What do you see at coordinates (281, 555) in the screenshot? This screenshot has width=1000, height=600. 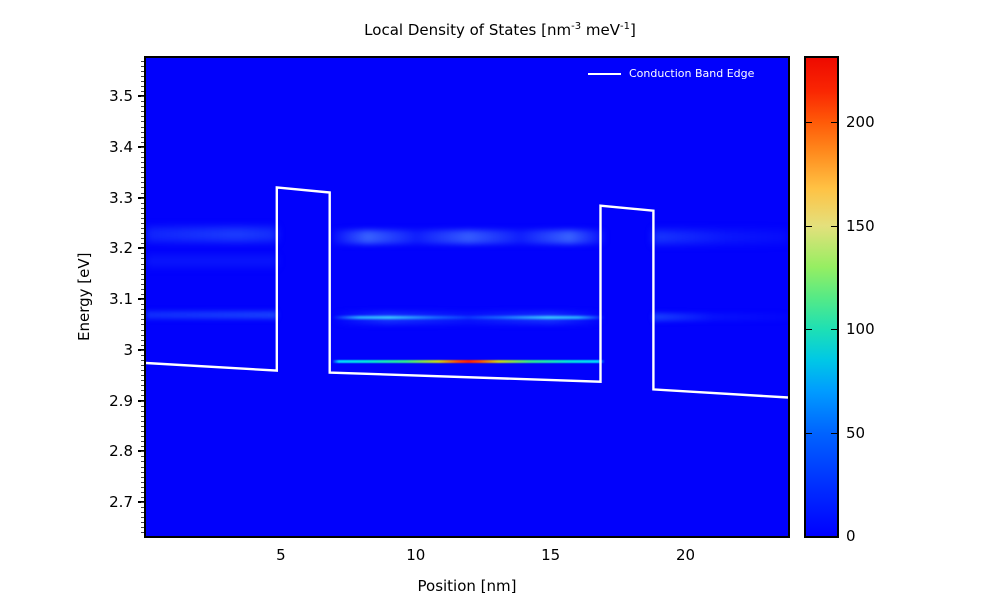 I see `x-tick-label: 5` at bounding box center [281, 555].